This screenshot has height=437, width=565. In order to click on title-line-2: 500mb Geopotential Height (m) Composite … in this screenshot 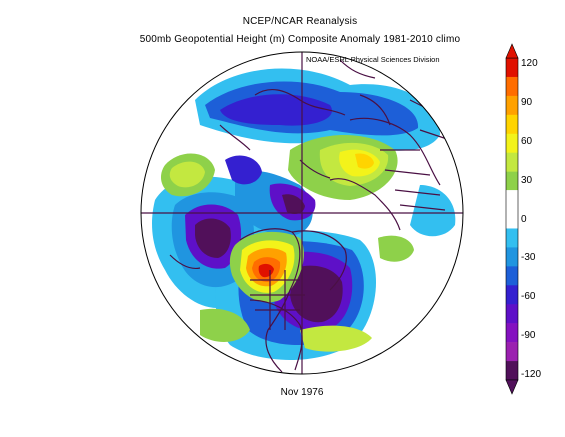, I will do `click(300, 39)`.